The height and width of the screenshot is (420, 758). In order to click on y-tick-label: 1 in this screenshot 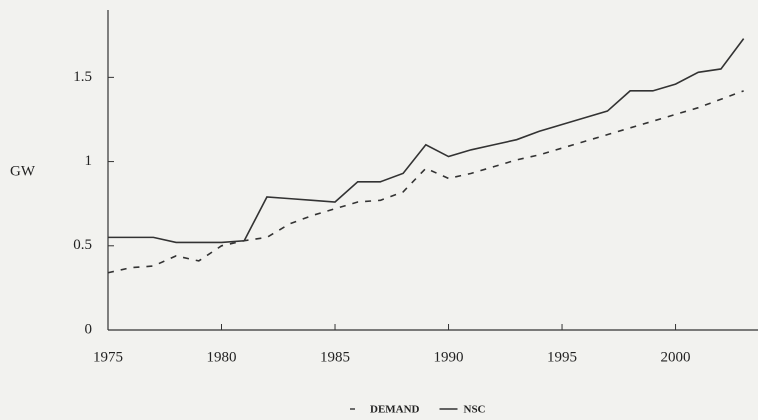, I will do `click(89, 161)`.